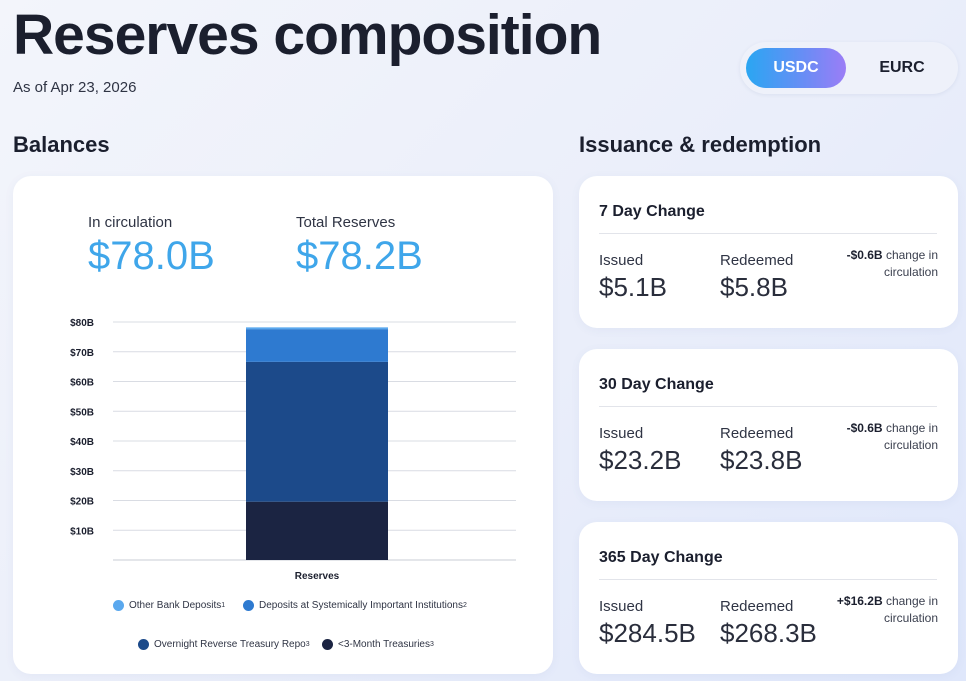 The height and width of the screenshot is (681, 966). Describe the element at coordinates (230, 644) in the screenshot. I see `legend-label: Overnight Reverse Treasury Repo` at that location.